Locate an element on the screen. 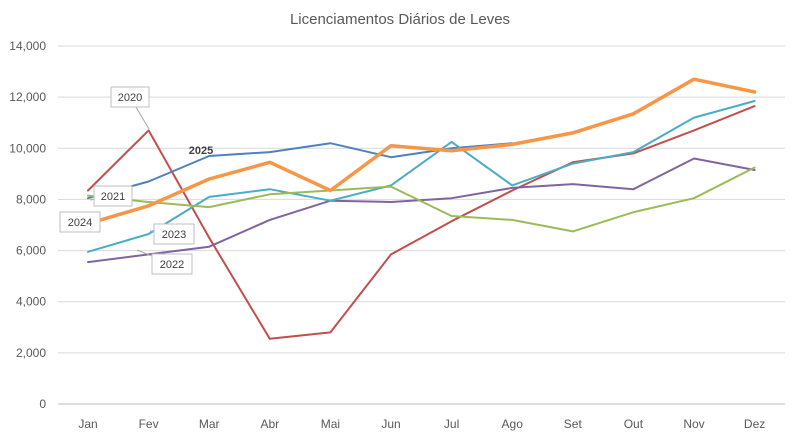  x-axis-tick-labels: Jan Fev Mar Abr Mai Jun Jul Ago Set Out Nov Dez is located at coordinates (421, 424).